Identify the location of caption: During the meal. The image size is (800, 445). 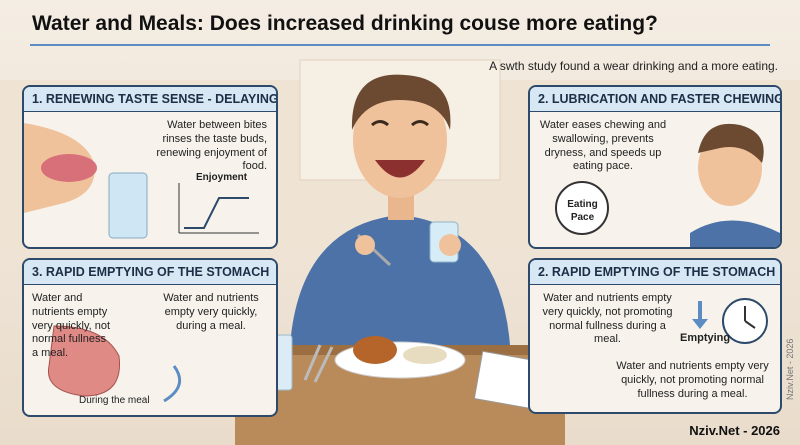
(114, 400).